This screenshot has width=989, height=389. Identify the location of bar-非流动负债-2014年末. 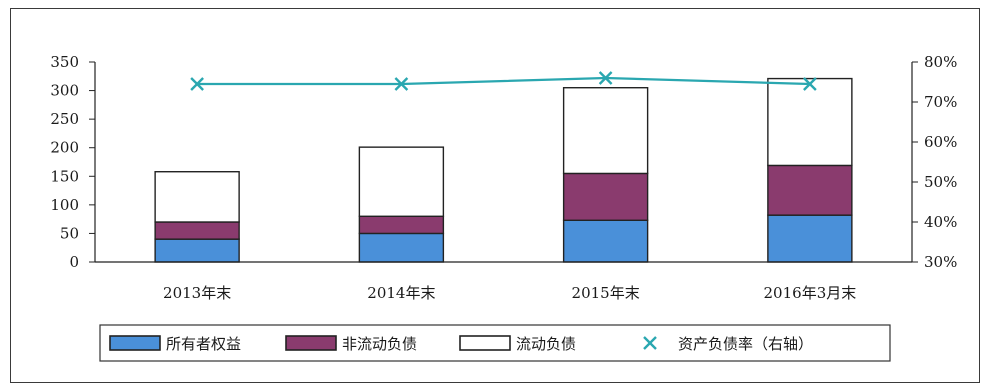
(401, 225).